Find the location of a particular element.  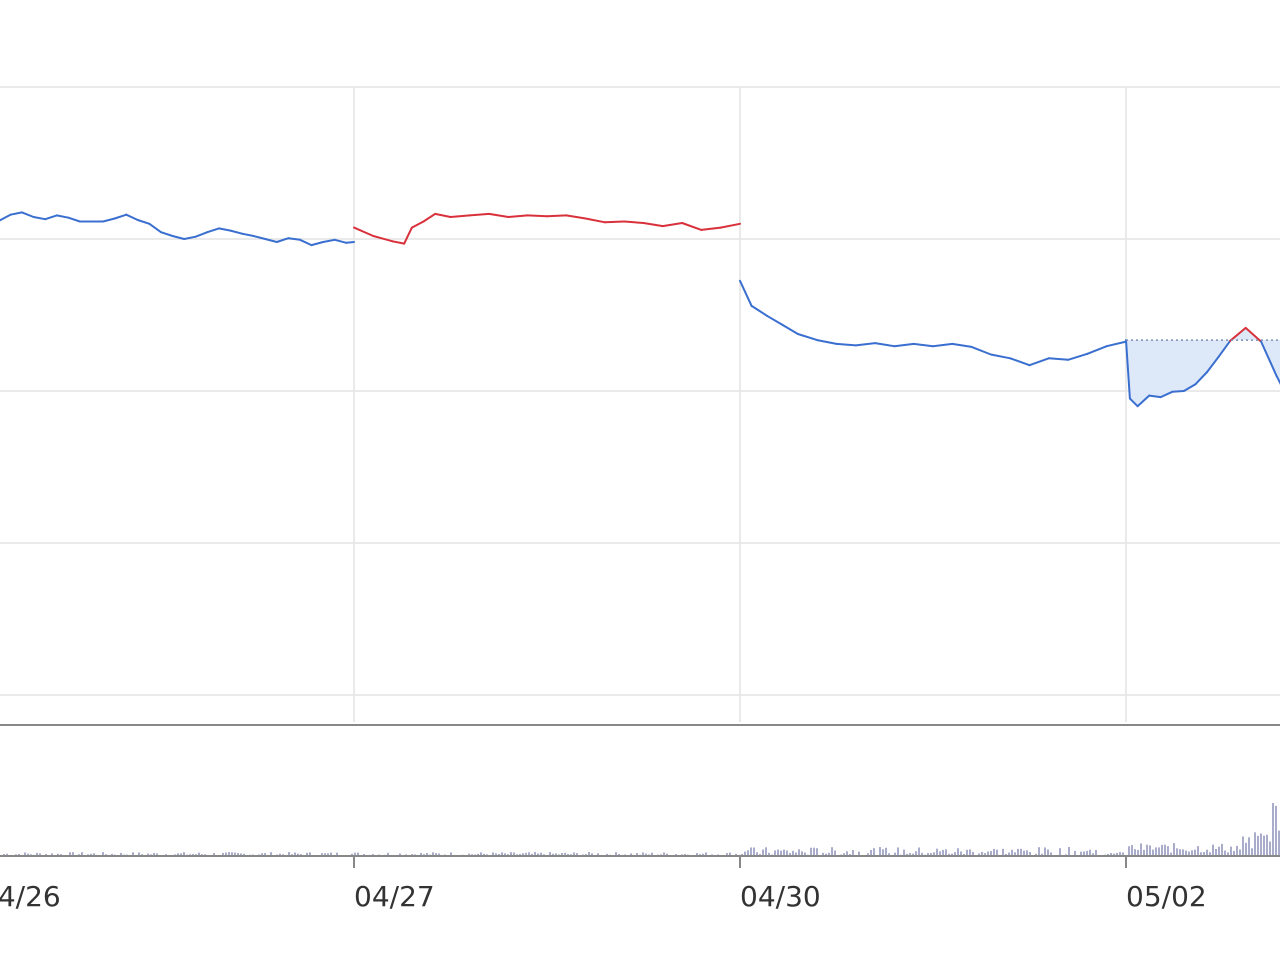

x-axis: 04/26 04/27 04/30 05/02 is located at coordinates (603, 884).